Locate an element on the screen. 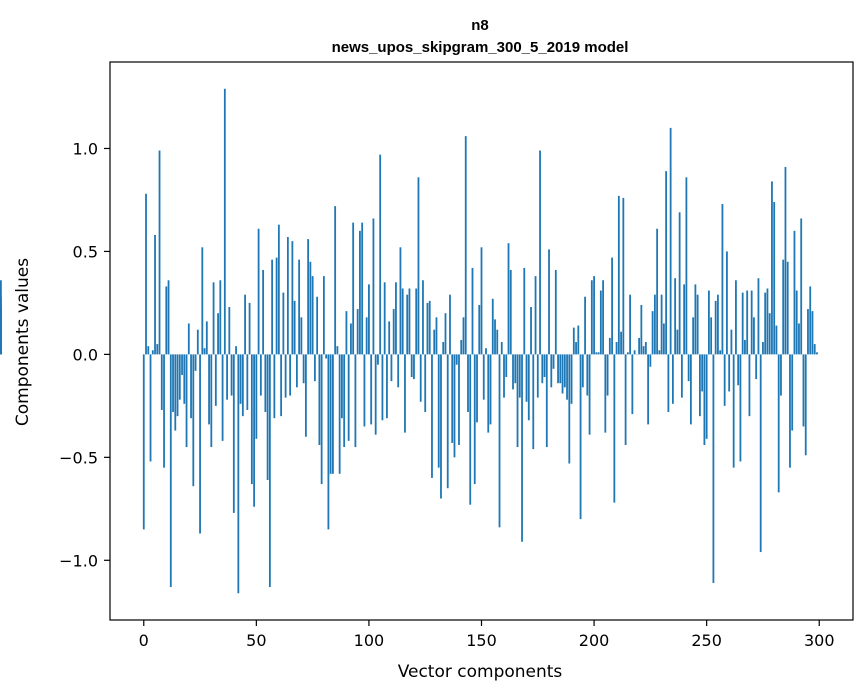 The width and height of the screenshot is (867, 696). x-axis-label: Vector components is located at coordinates (480, 672).